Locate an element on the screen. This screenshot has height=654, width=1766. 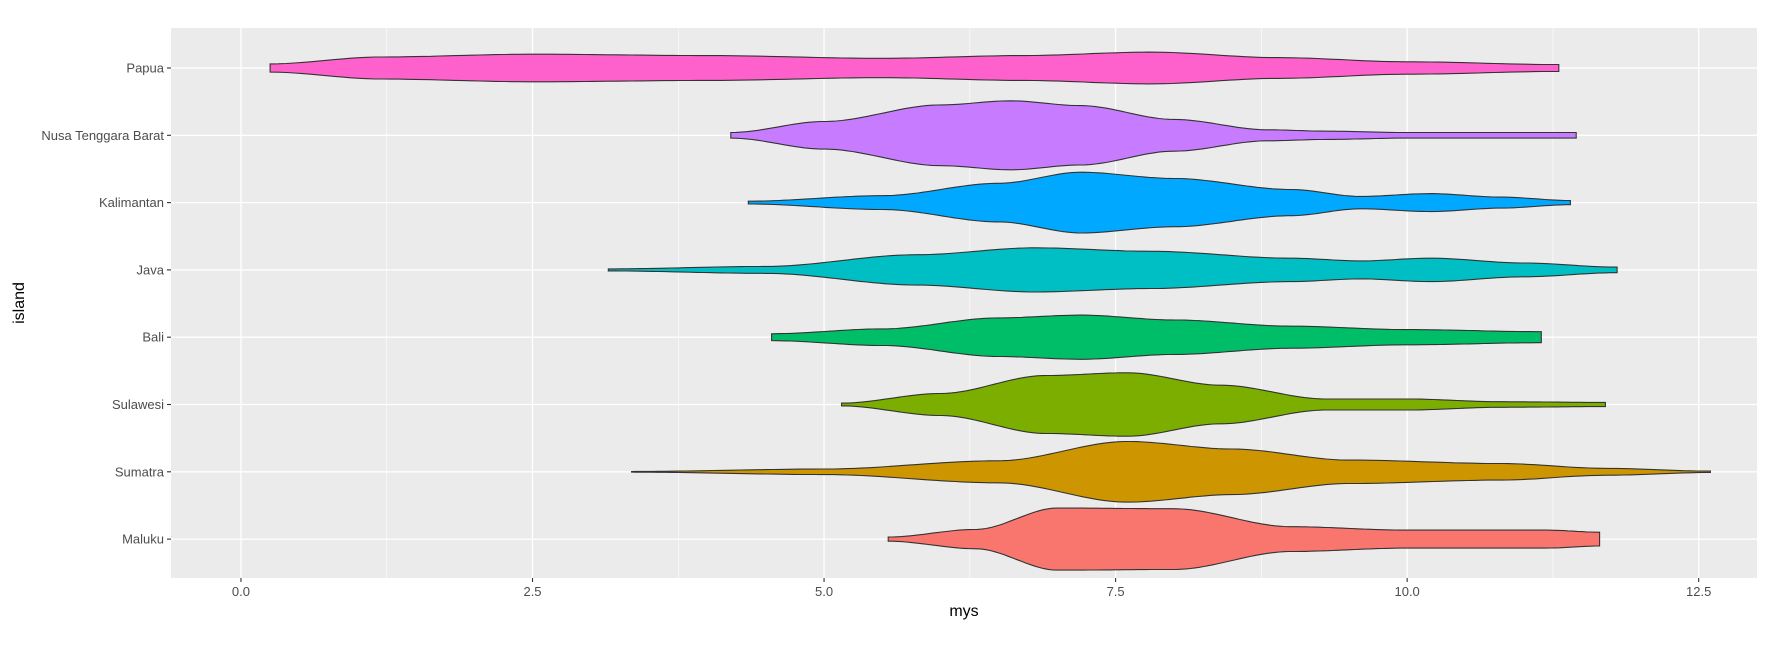
x-tick-label: 5.0 is located at coordinates (824, 591).